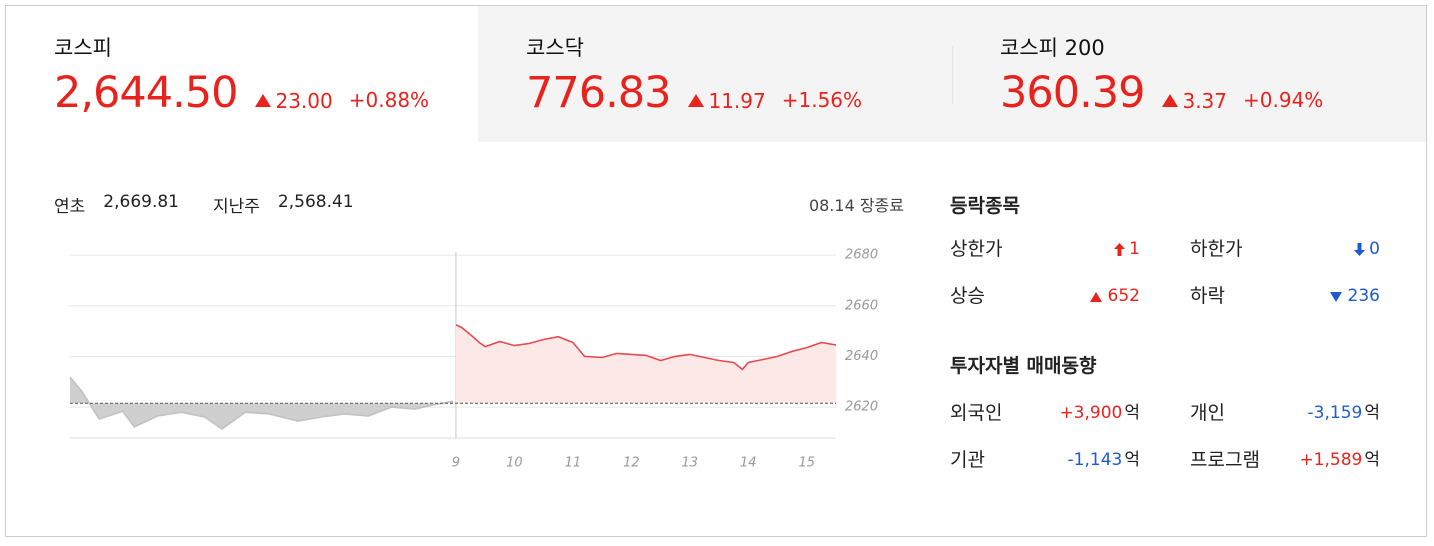 This screenshot has height=546, width=1434. Describe the element at coordinates (456, 463) in the screenshot. I see `x-tick-label: 9` at that location.